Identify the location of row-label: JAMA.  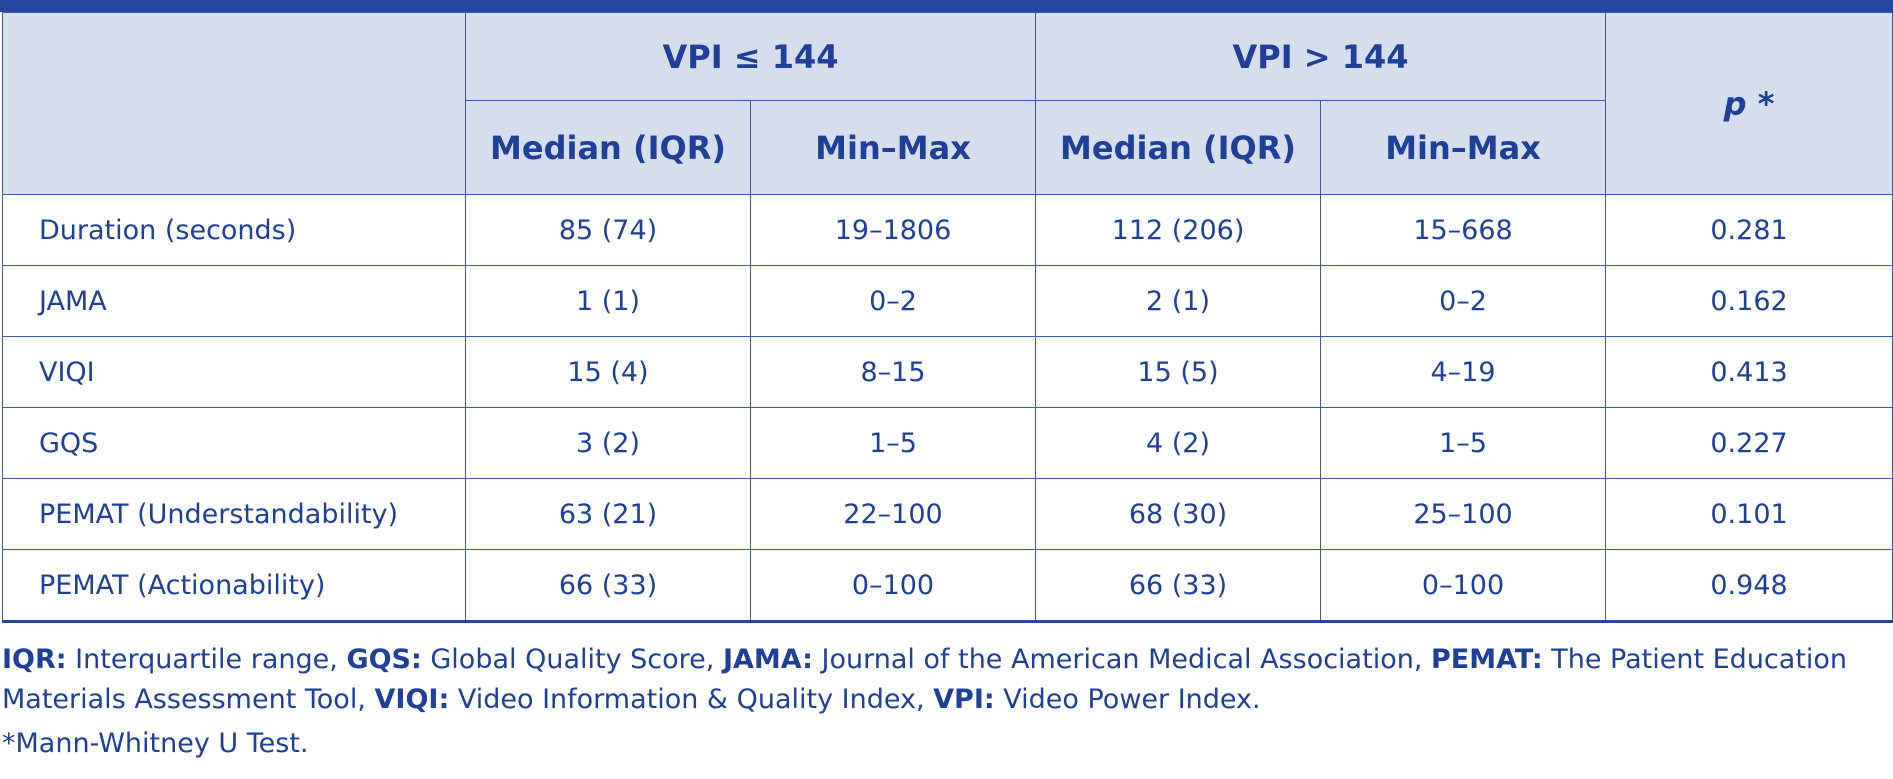
(234, 301).